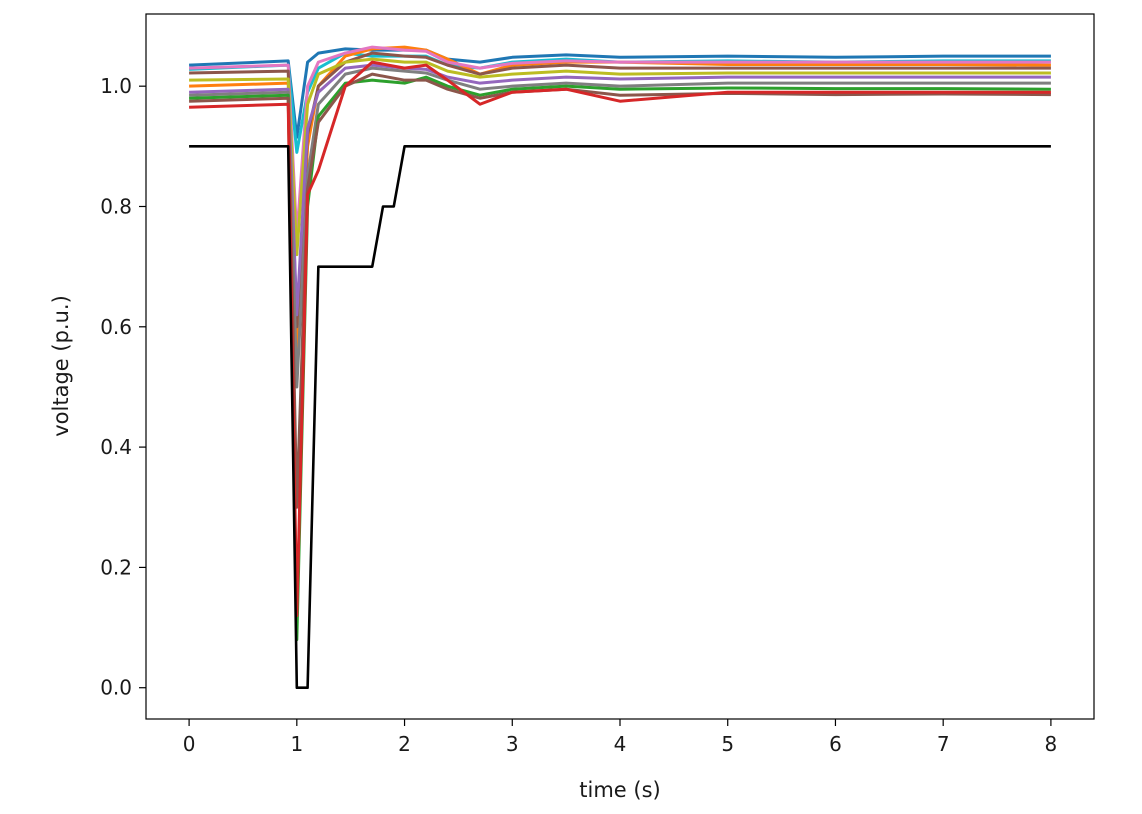  What do you see at coordinates (123, 387) in the screenshot?
I see `y-axis: 0.0 0.2 0.4 0.6 0.8 1.0` at bounding box center [123, 387].